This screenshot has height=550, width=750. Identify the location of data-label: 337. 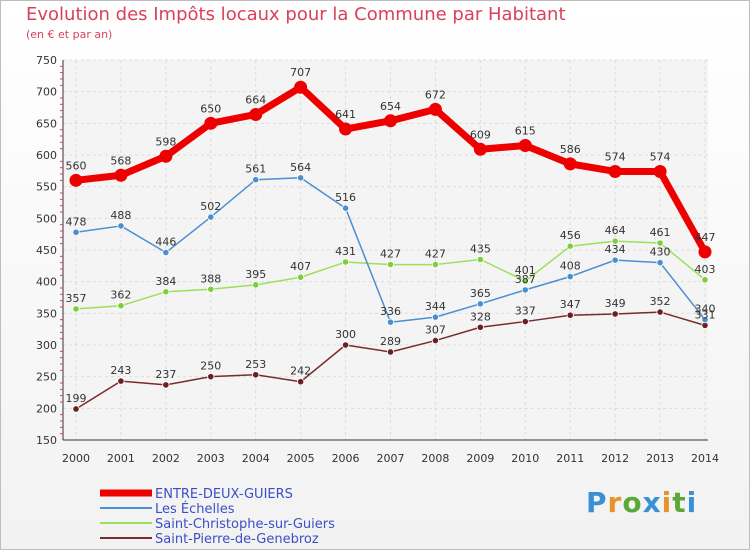
(525, 311).